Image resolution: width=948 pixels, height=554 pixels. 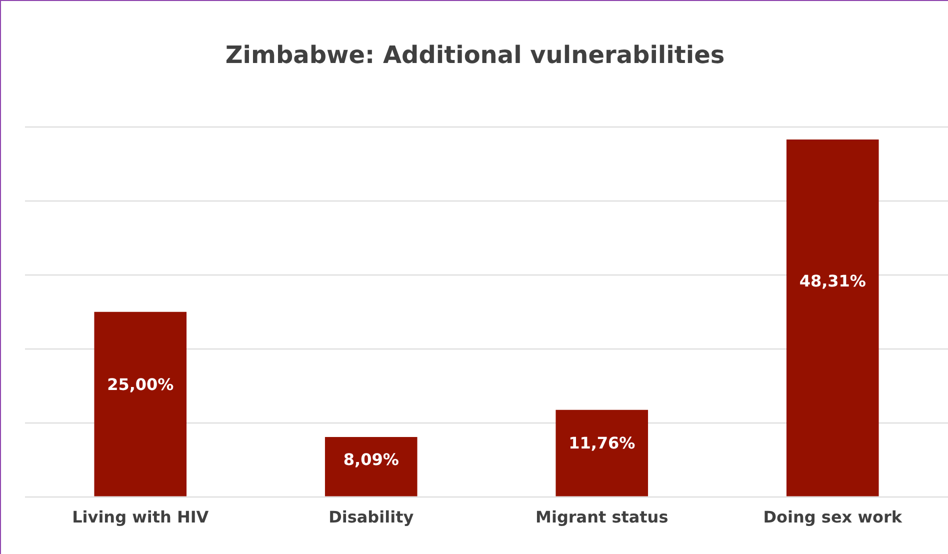 What do you see at coordinates (371, 517) in the screenshot?
I see `x-tick-label: Disability` at bounding box center [371, 517].